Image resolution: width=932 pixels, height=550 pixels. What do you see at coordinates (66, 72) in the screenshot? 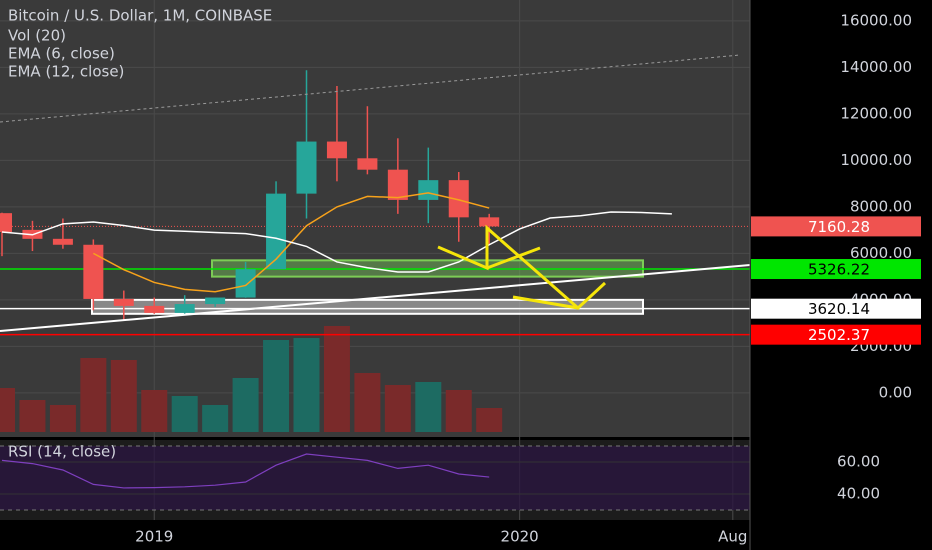
I see `legend-ema: EMA (12, close)` at bounding box center [66, 72].